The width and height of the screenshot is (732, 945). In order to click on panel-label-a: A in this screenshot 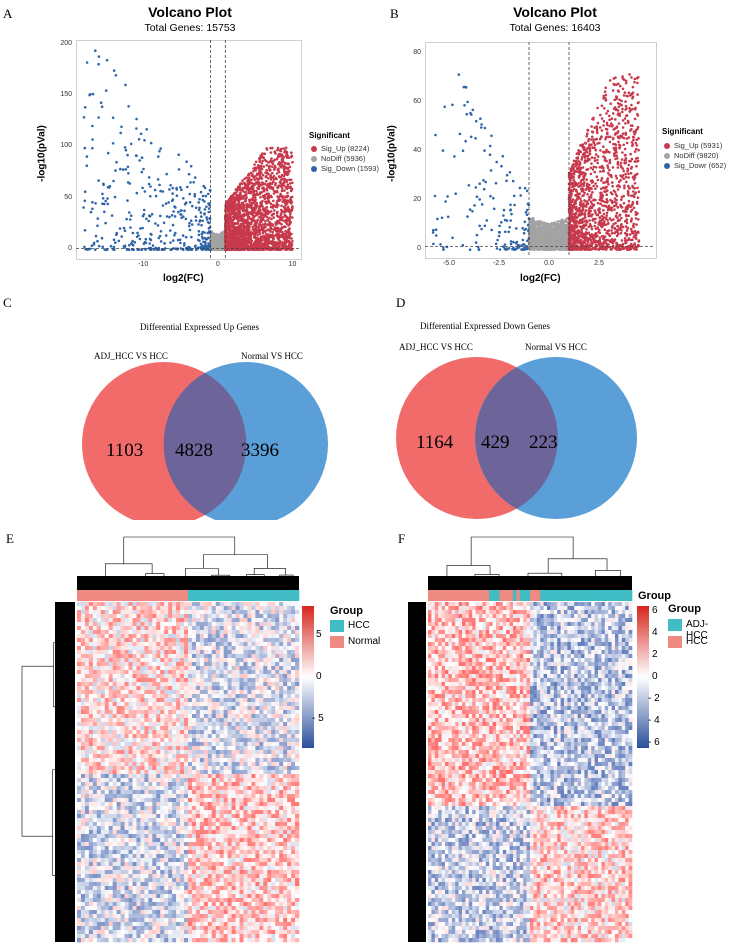, I will do `click(8, 13)`.